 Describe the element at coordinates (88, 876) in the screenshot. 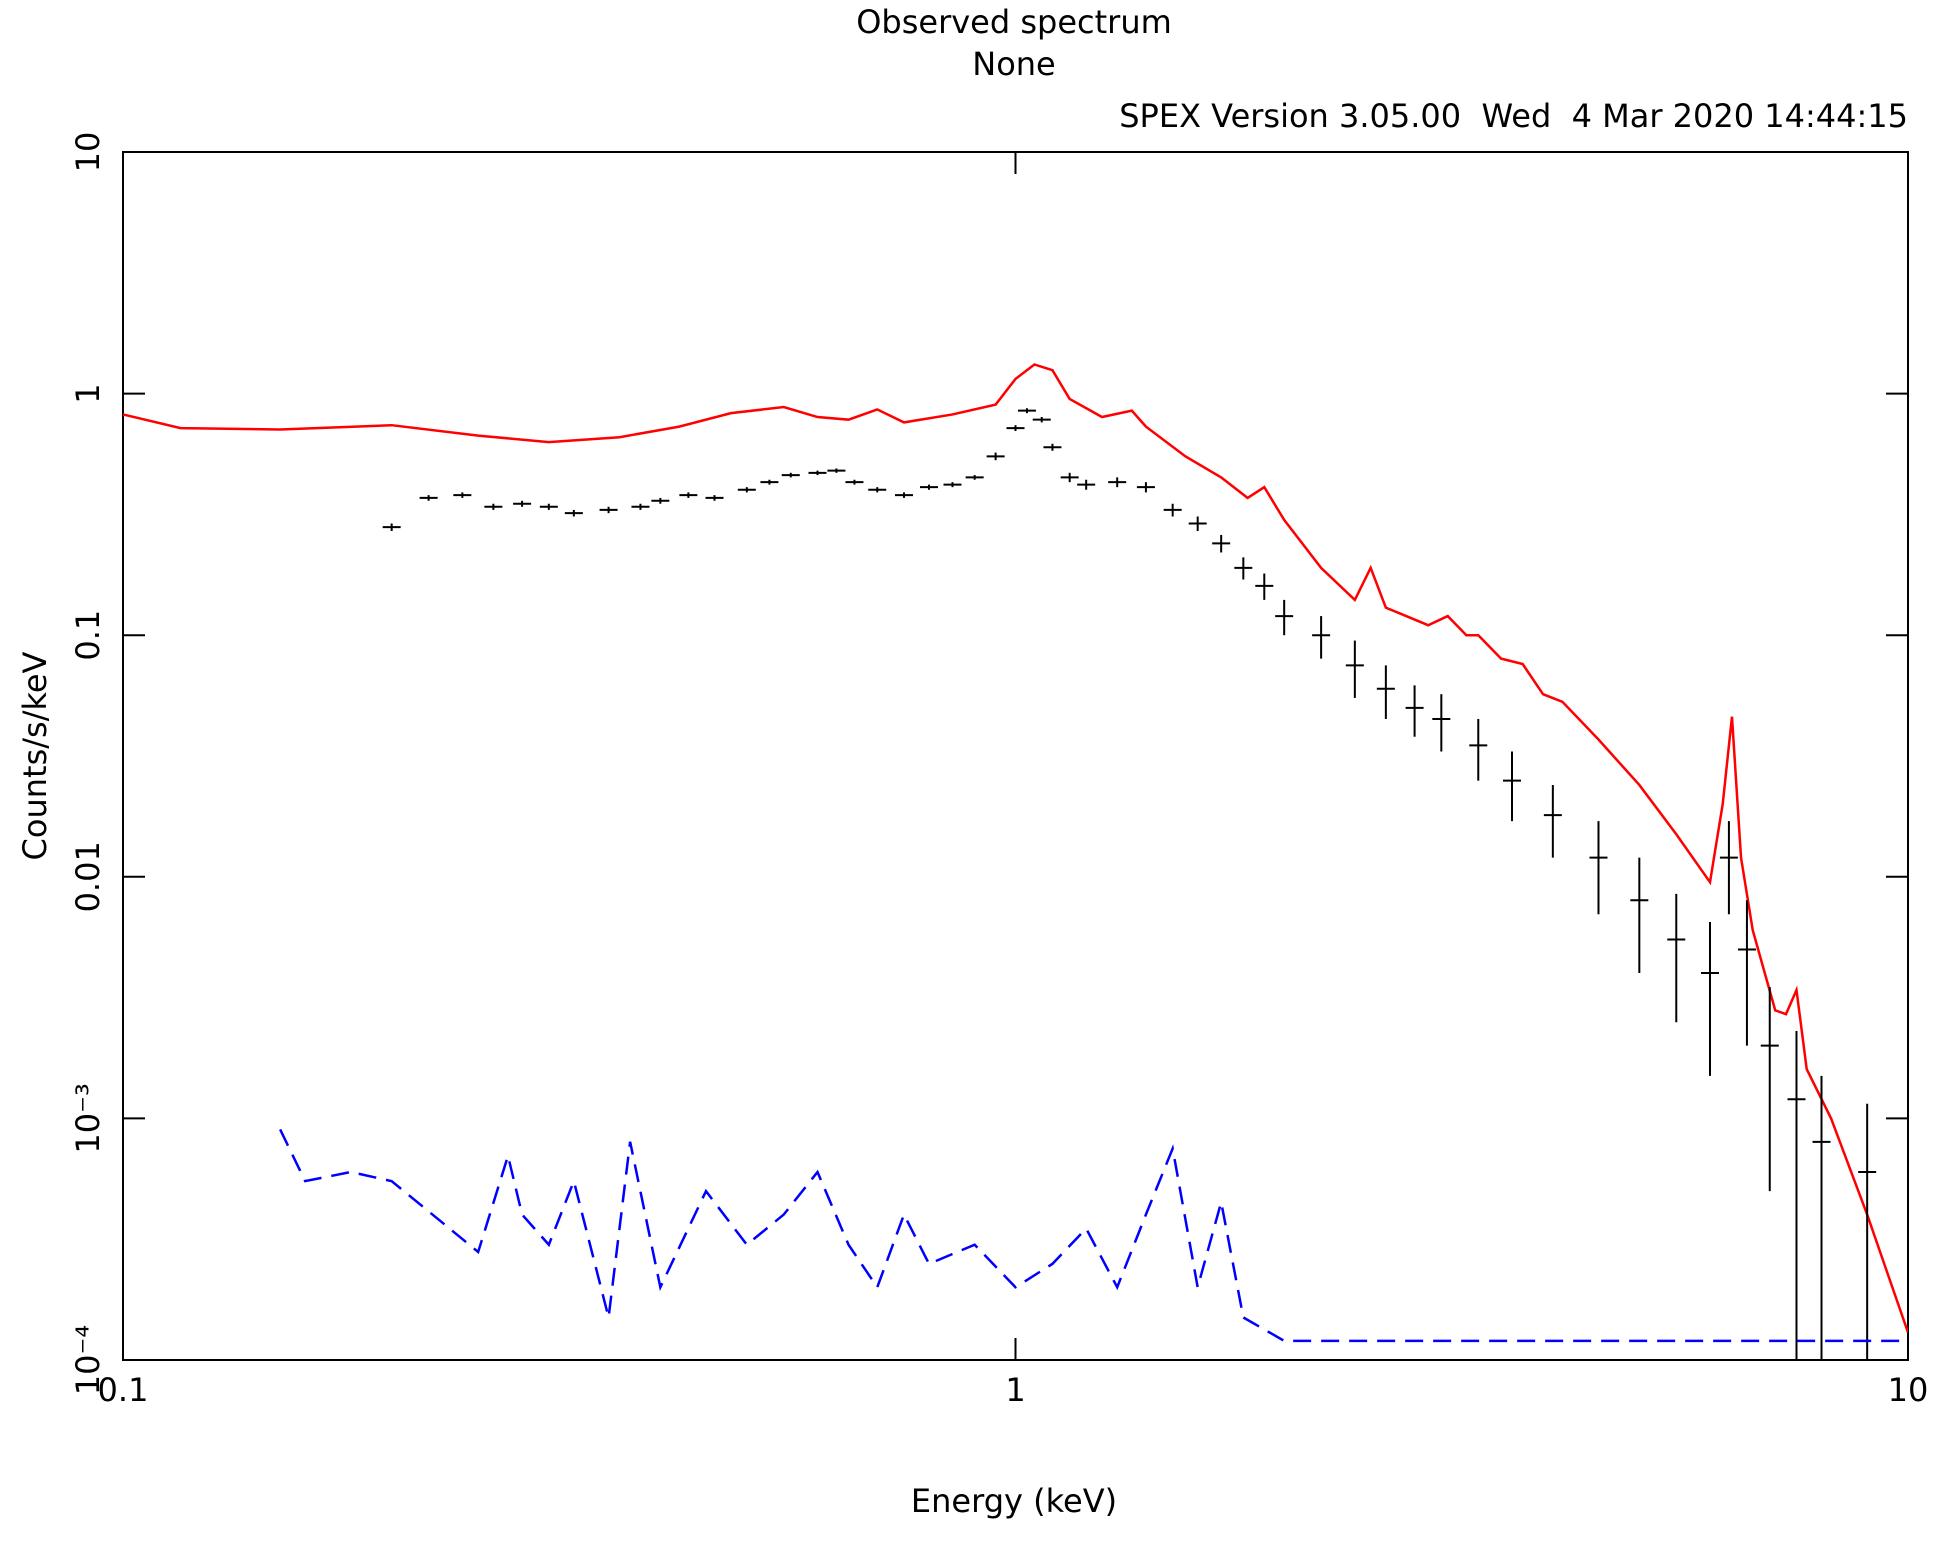

I see `y-tick-label: 0.01` at that location.